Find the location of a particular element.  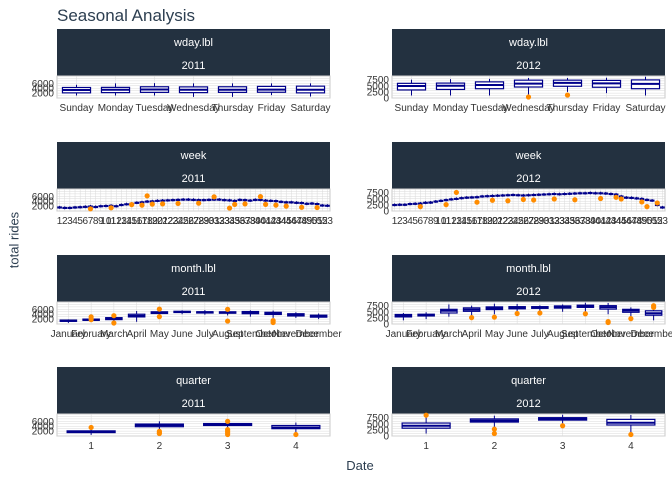

x-tick-label: 10 is located at coordinates (441, 221).